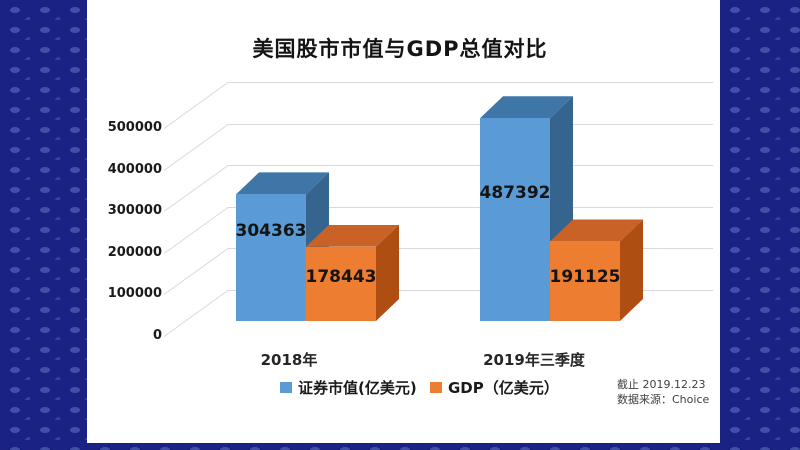 This screenshot has width=800, height=450. I want to click on legend-item-market-cap: 证券市值(亿美元), so click(348, 387).